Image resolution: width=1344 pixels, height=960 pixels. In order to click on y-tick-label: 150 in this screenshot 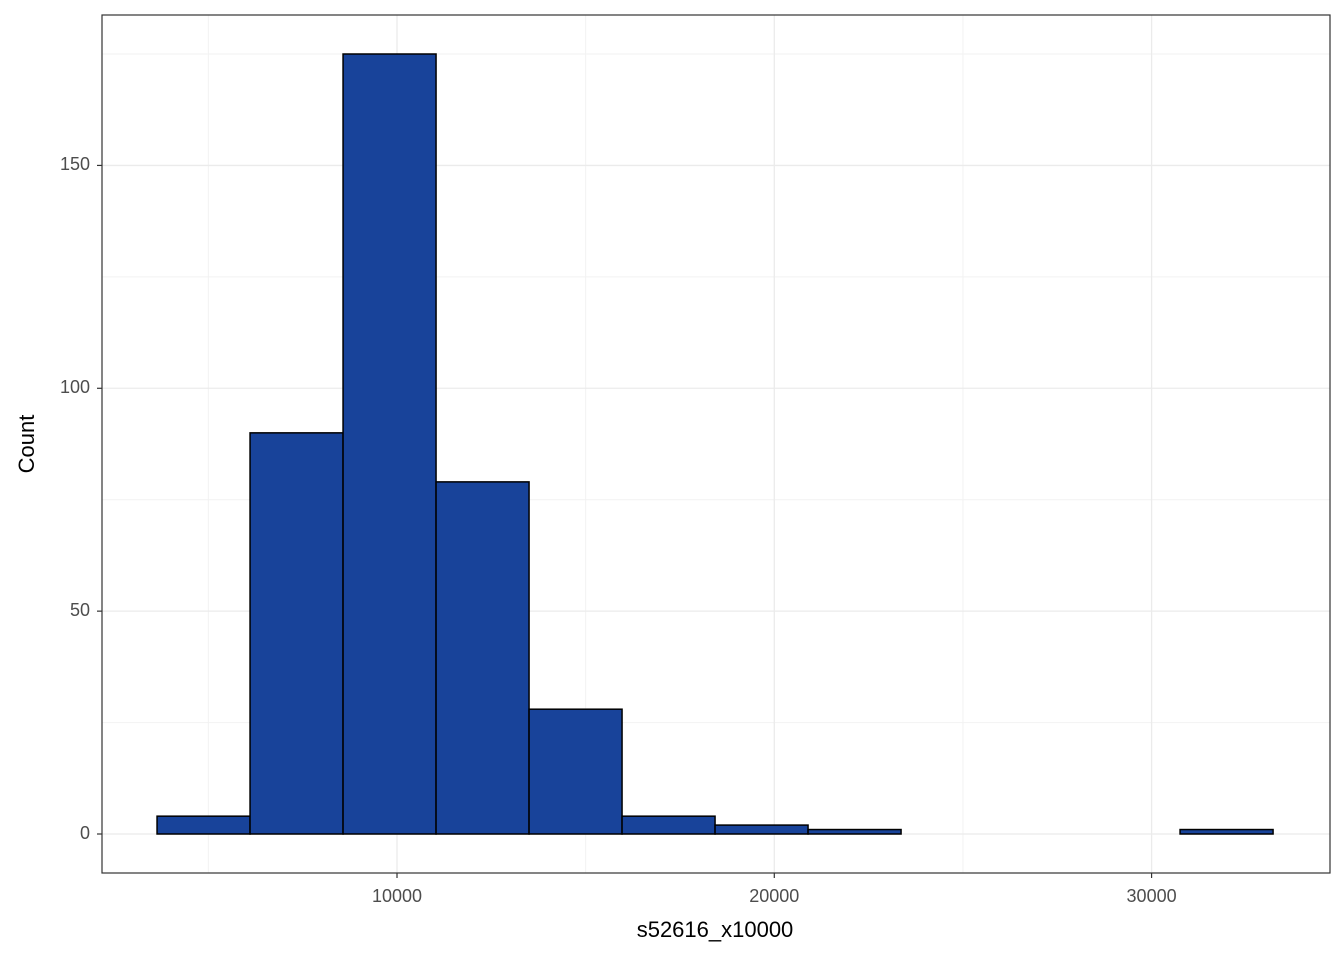, I will do `click(75, 164)`.